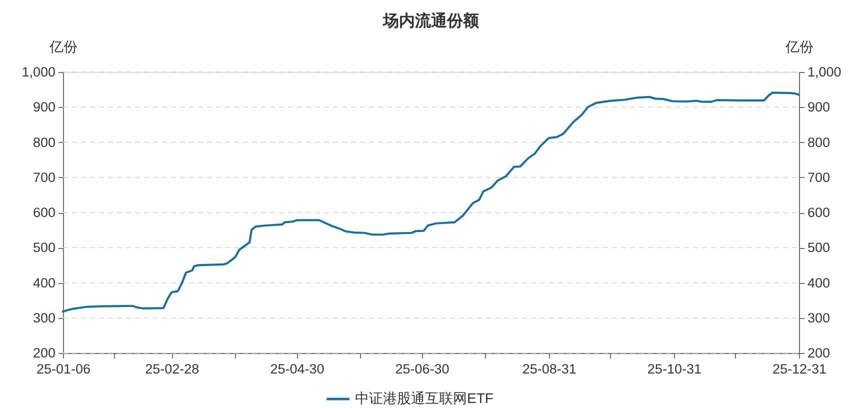 The height and width of the screenshot is (409, 865). Describe the element at coordinates (172, 369) in the screenshot. I see `x-tick-label: 25-02-28` at that location.